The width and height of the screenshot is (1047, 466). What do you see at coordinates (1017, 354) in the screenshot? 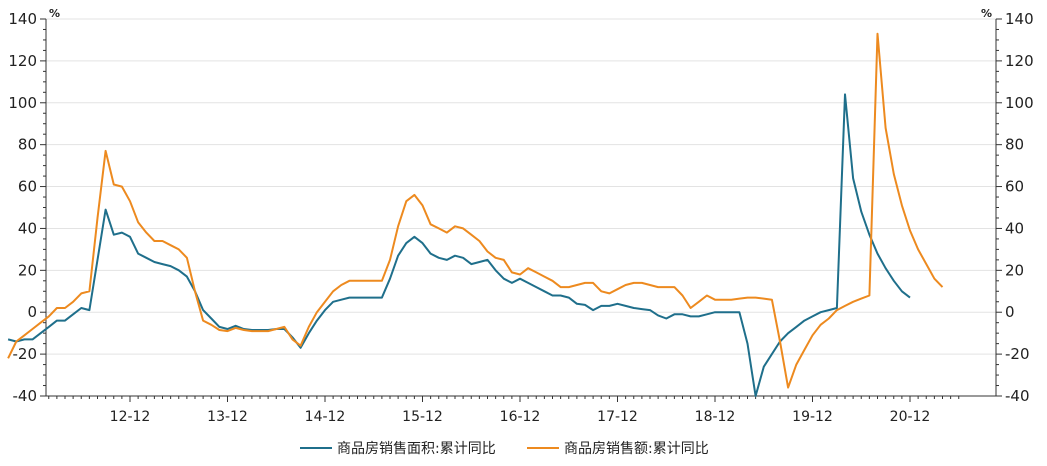
I see `y-tick-label-right: -20` at bounding box center [1017, 354].